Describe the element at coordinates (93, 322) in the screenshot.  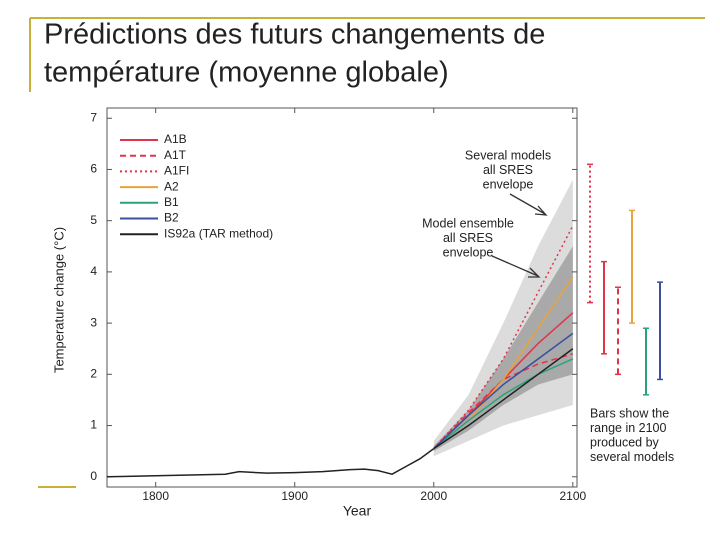
I see `y-tick-label: 3` at that location.